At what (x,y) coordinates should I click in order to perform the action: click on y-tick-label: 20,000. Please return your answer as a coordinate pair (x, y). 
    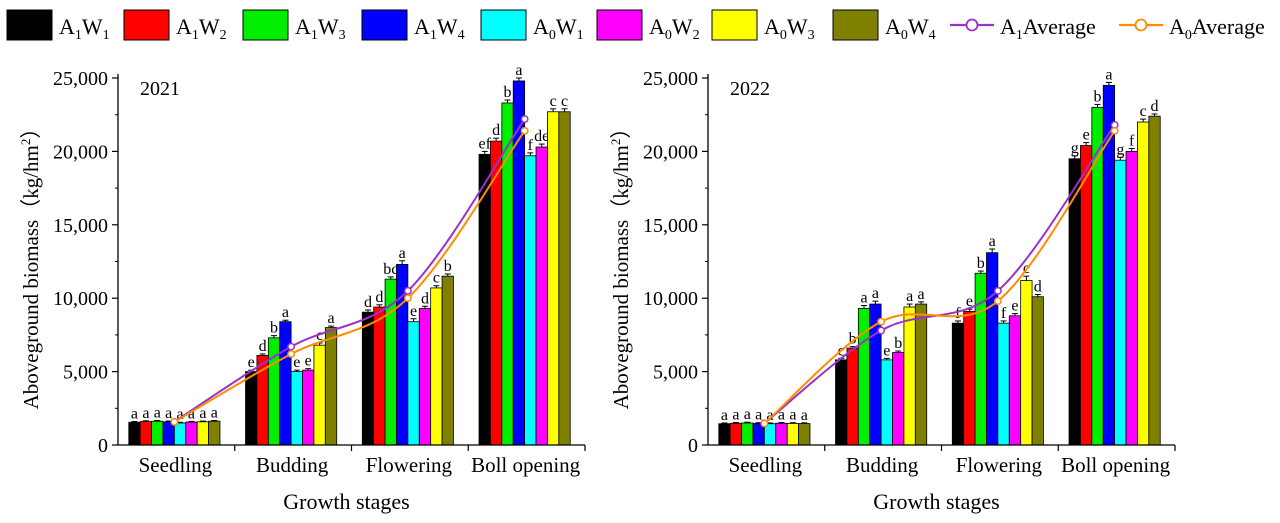
    Looking at the image, I should click on (80, 152).